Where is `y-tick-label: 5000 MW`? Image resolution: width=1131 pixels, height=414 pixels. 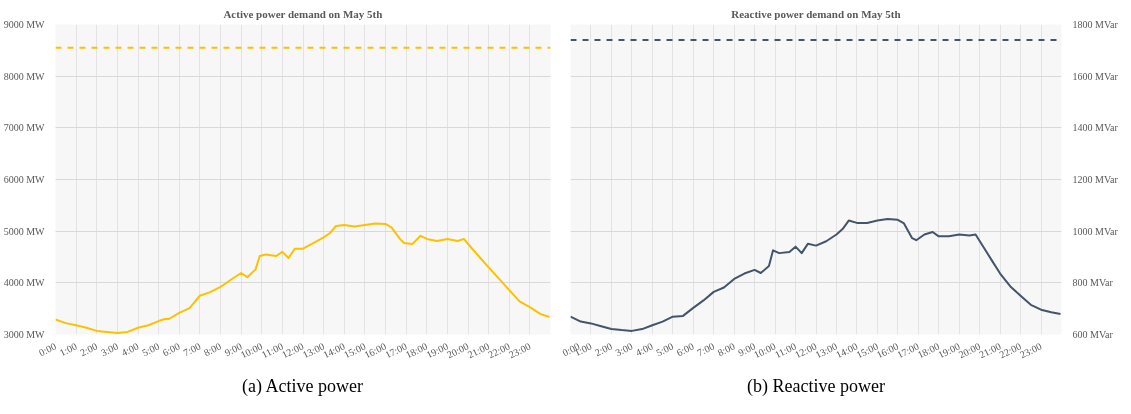
y-tick-label: 5000 MW is located at coordinates (24, 231).